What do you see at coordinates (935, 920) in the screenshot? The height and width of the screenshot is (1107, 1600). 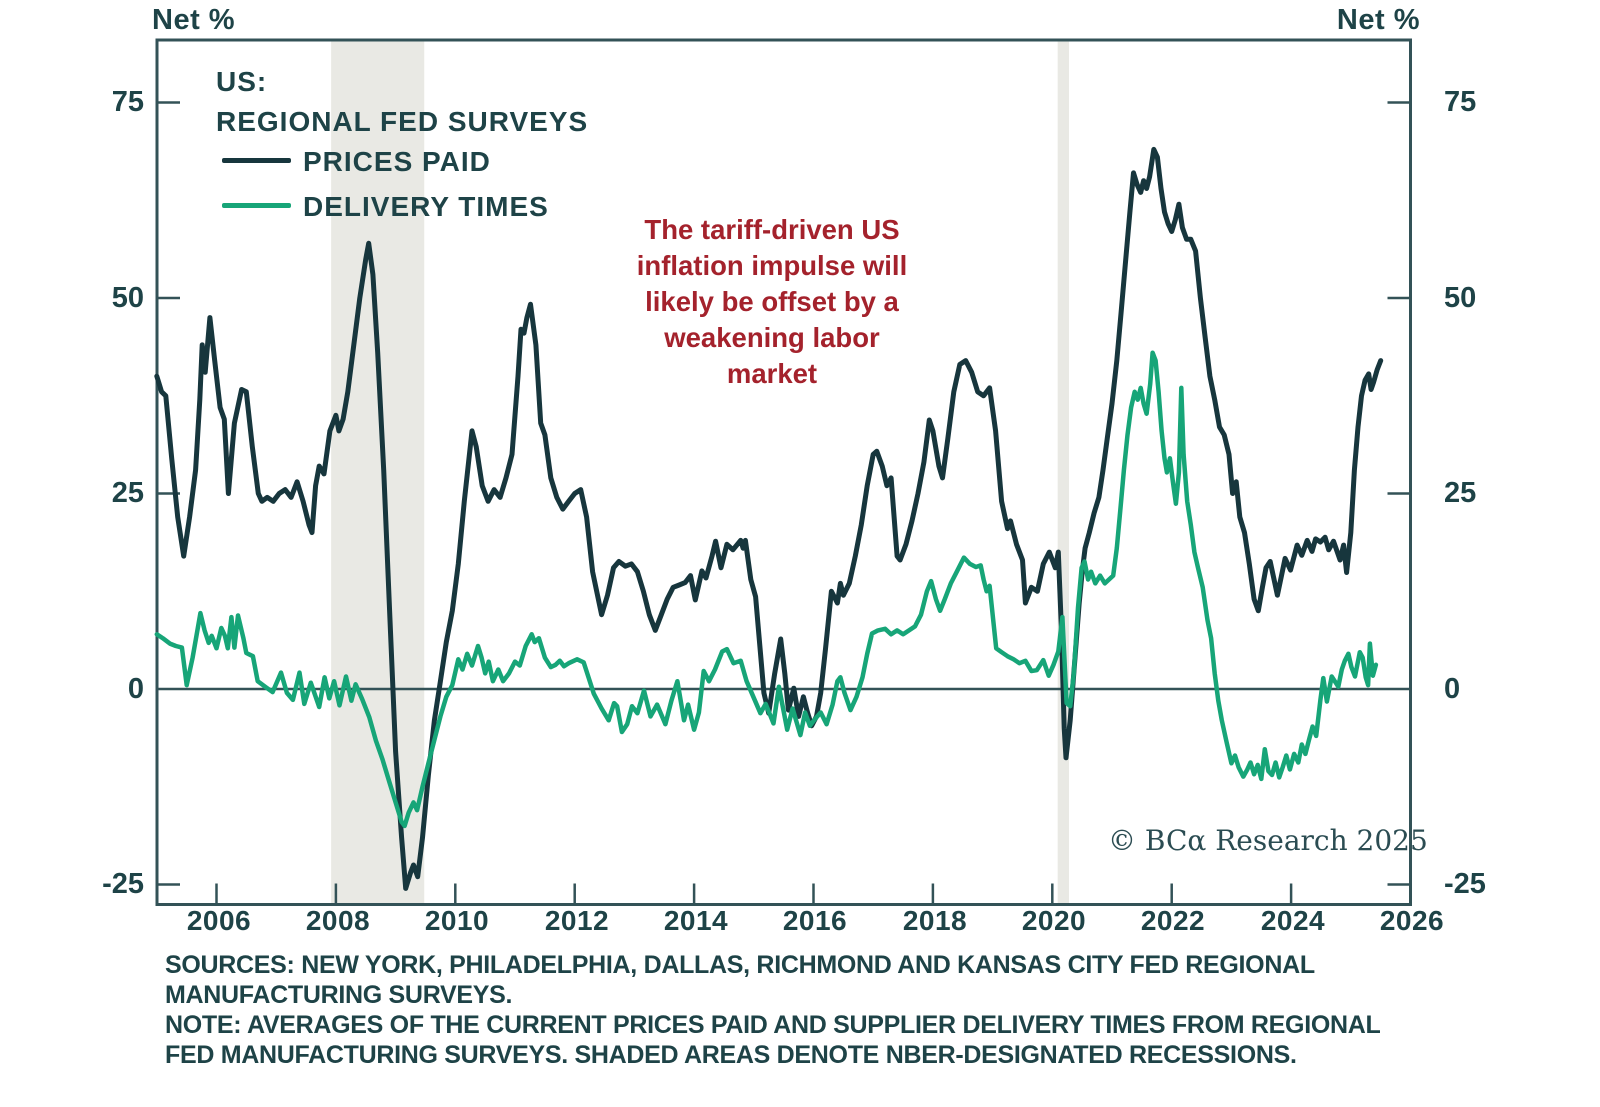 I see `x-tick-label-2018: 2018` at bounding box center [935, 920].